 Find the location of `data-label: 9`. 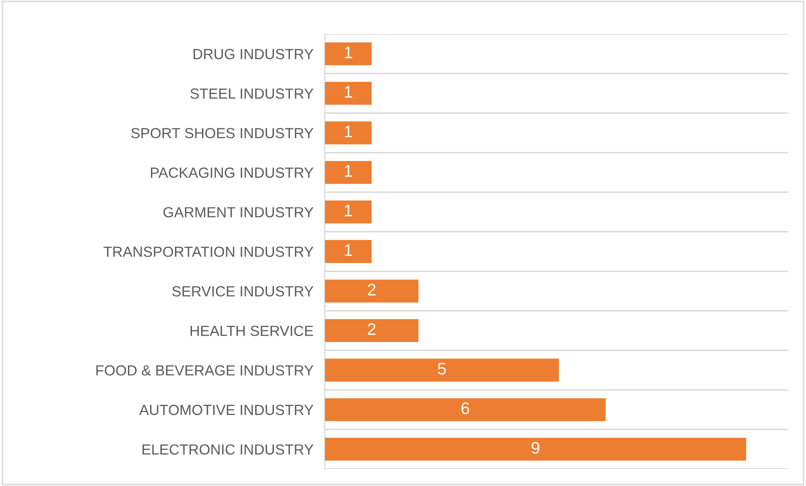

data-label: 9 is located at coordinates (536, 448).